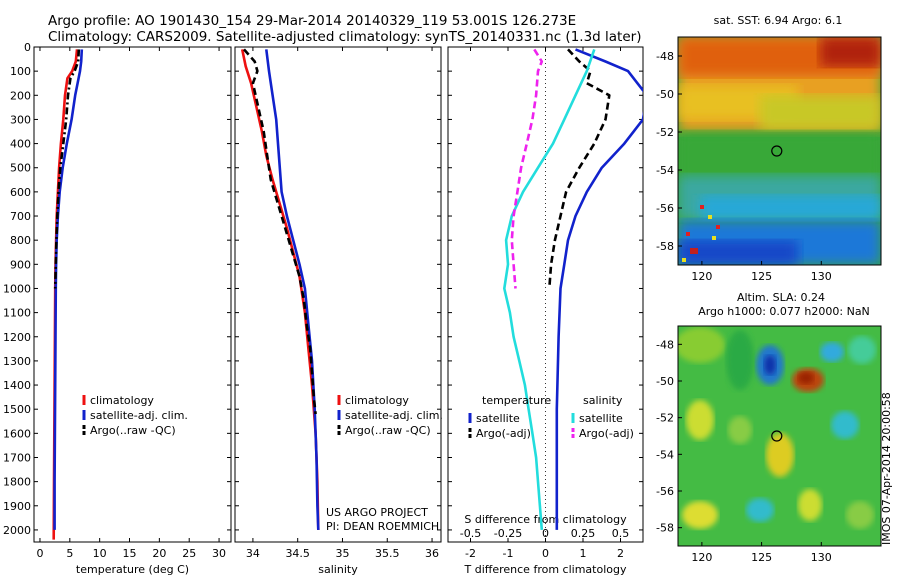  Describe the element at coordinates (17, 361) in the screenshot. I see `y-tick-label: 1300` at that location.